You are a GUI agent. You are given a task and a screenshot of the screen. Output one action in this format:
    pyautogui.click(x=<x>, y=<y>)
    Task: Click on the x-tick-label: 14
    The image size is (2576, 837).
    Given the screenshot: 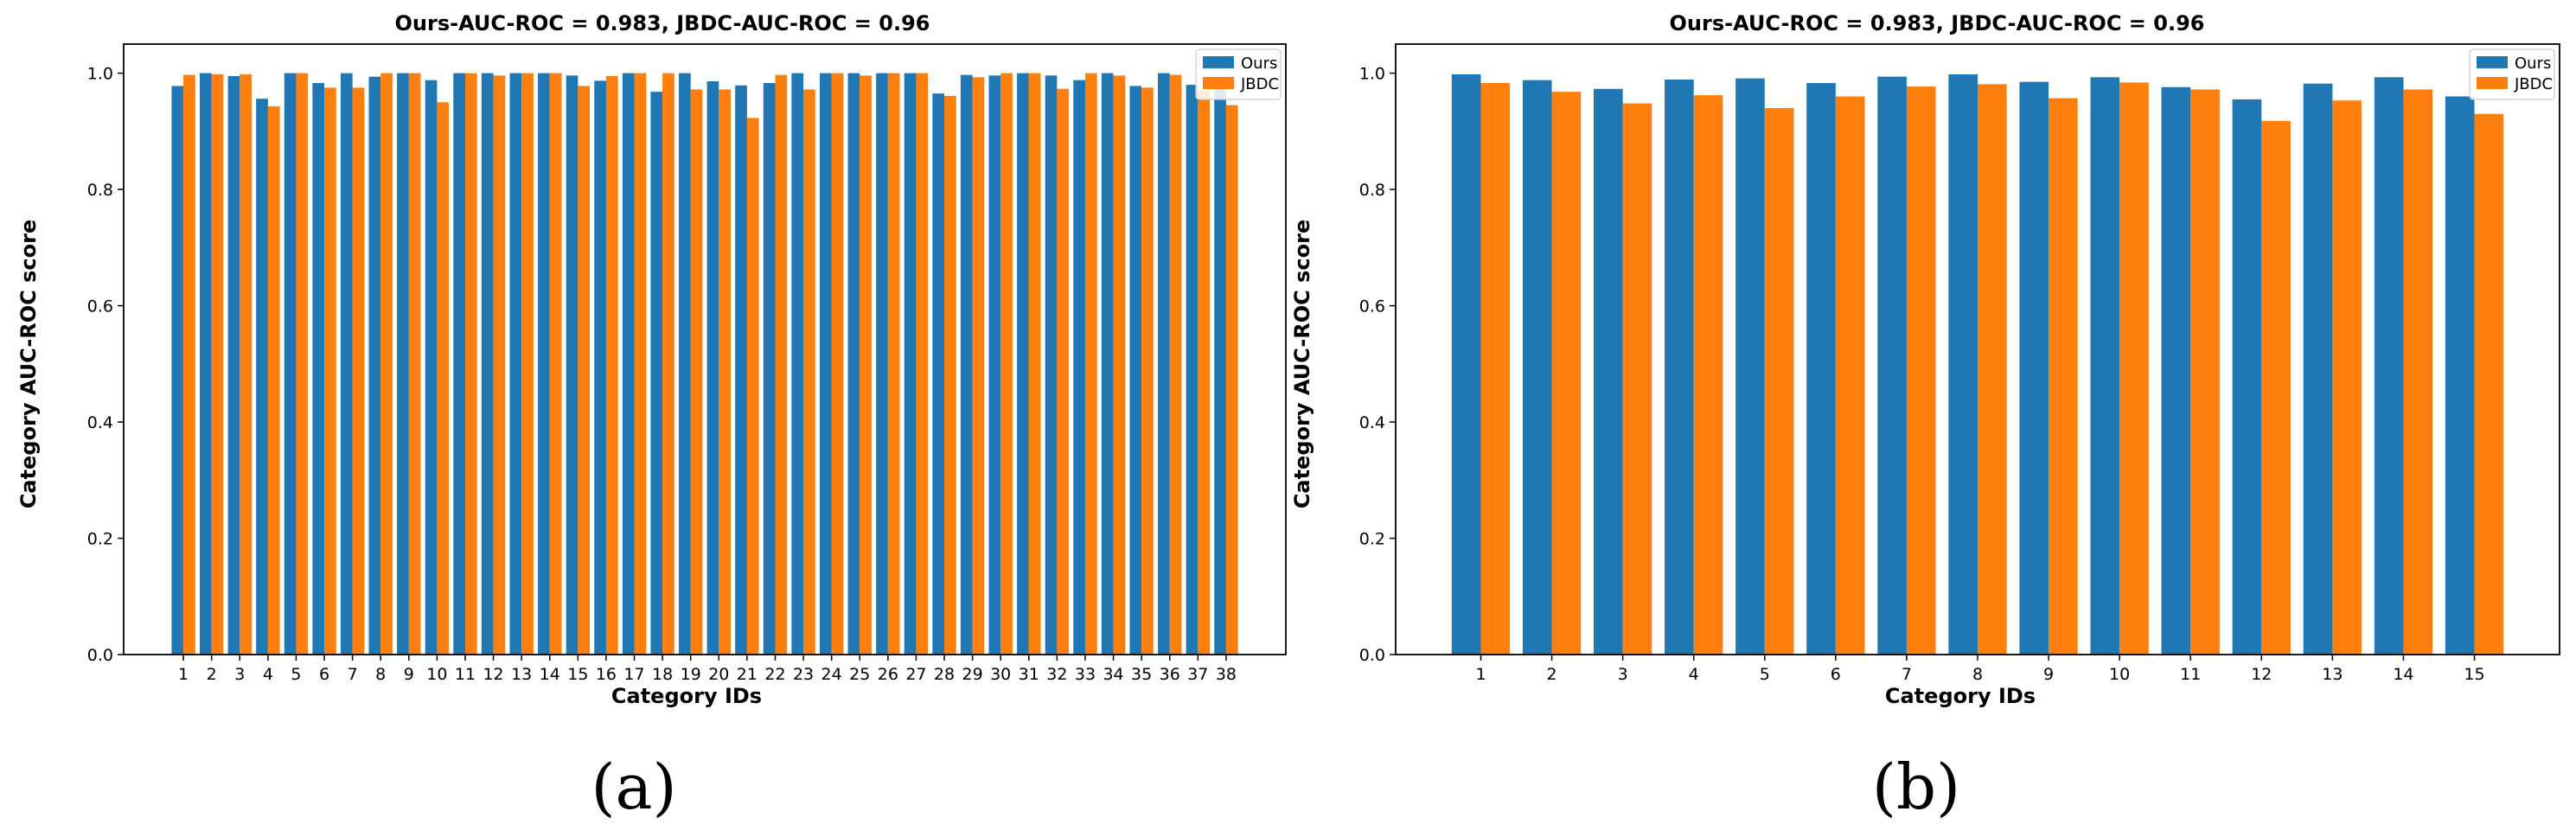 What is the action you would take?
    pyautogui.click(x=2403, y=674)
    